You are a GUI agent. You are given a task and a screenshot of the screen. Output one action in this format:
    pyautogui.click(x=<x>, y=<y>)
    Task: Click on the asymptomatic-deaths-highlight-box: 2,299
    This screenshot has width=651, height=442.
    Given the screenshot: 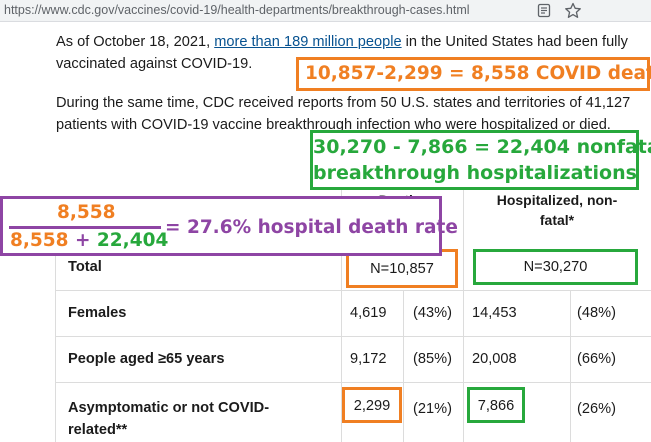 What is the action you would take?
    pyautogui.click(x=372, y=405)
    